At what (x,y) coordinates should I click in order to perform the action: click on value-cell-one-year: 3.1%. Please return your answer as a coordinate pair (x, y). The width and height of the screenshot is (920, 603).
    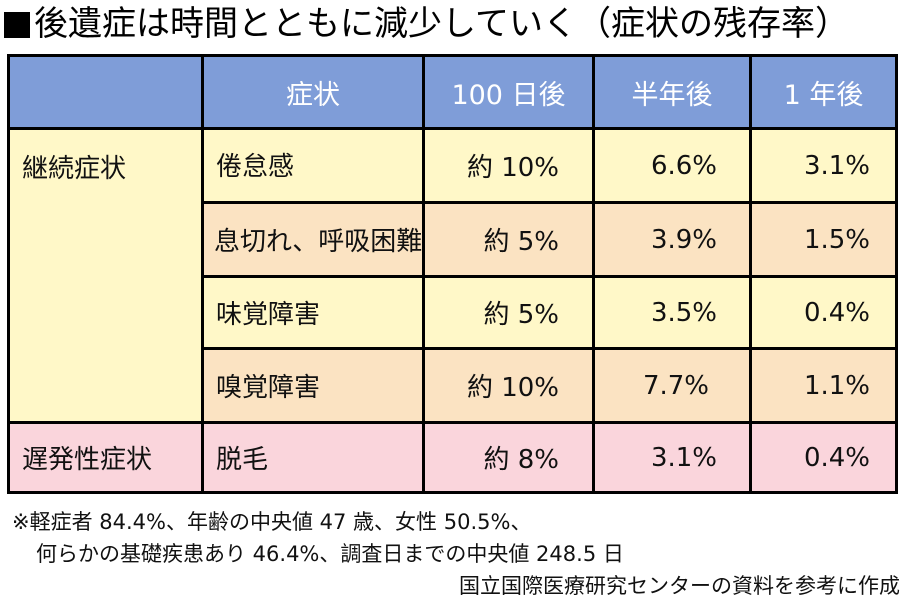
    Looking at the image, I should click on (823, 165).